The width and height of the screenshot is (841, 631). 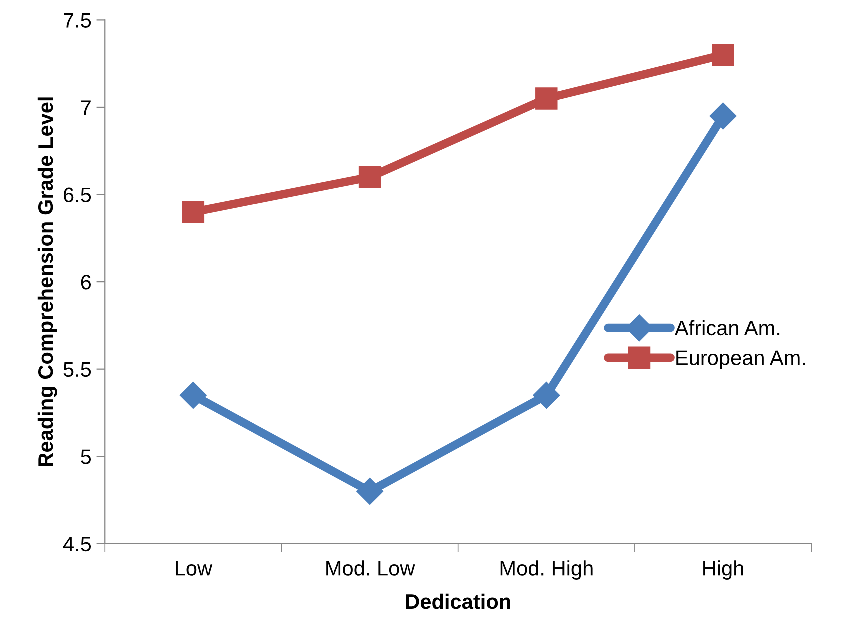 What do you see at coordinates (458, 602) in the screenshot?
I see `x-axis-title: Dedication` at bounding box center [458, 602].